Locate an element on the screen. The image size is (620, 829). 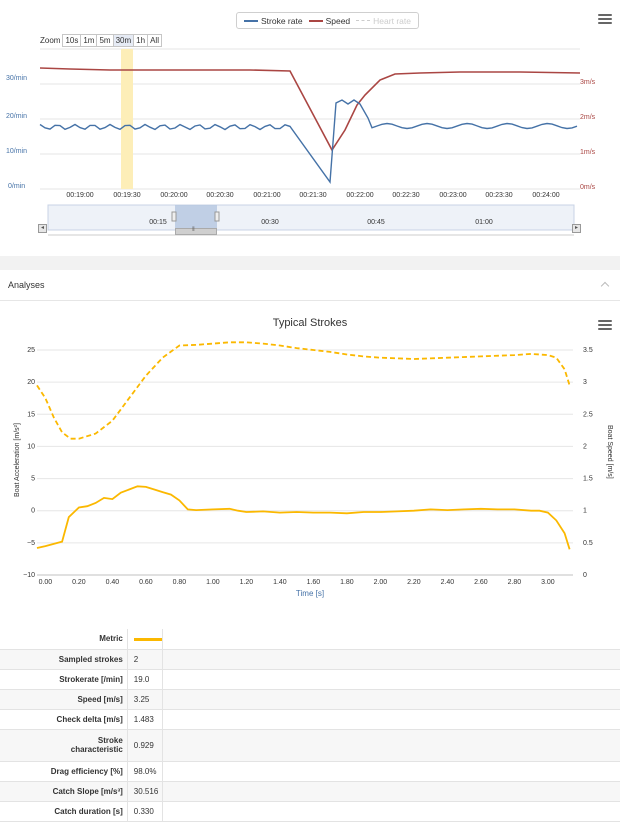
analyses-title: Analyses is located at coordinates (26, 285).